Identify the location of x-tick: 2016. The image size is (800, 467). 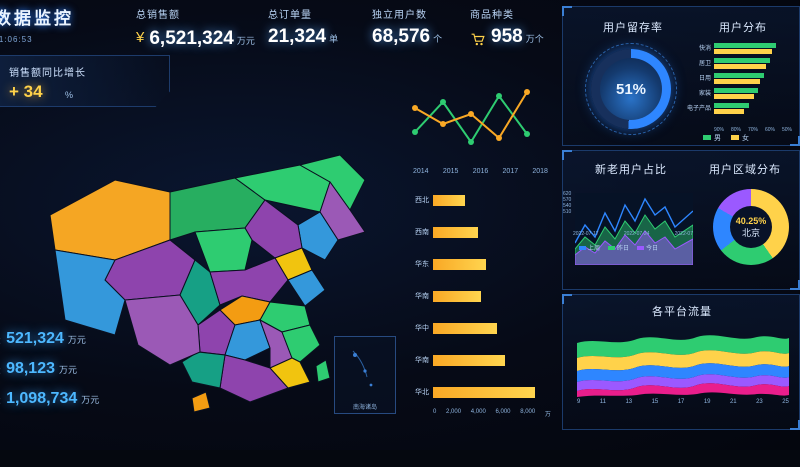
(480, 171).